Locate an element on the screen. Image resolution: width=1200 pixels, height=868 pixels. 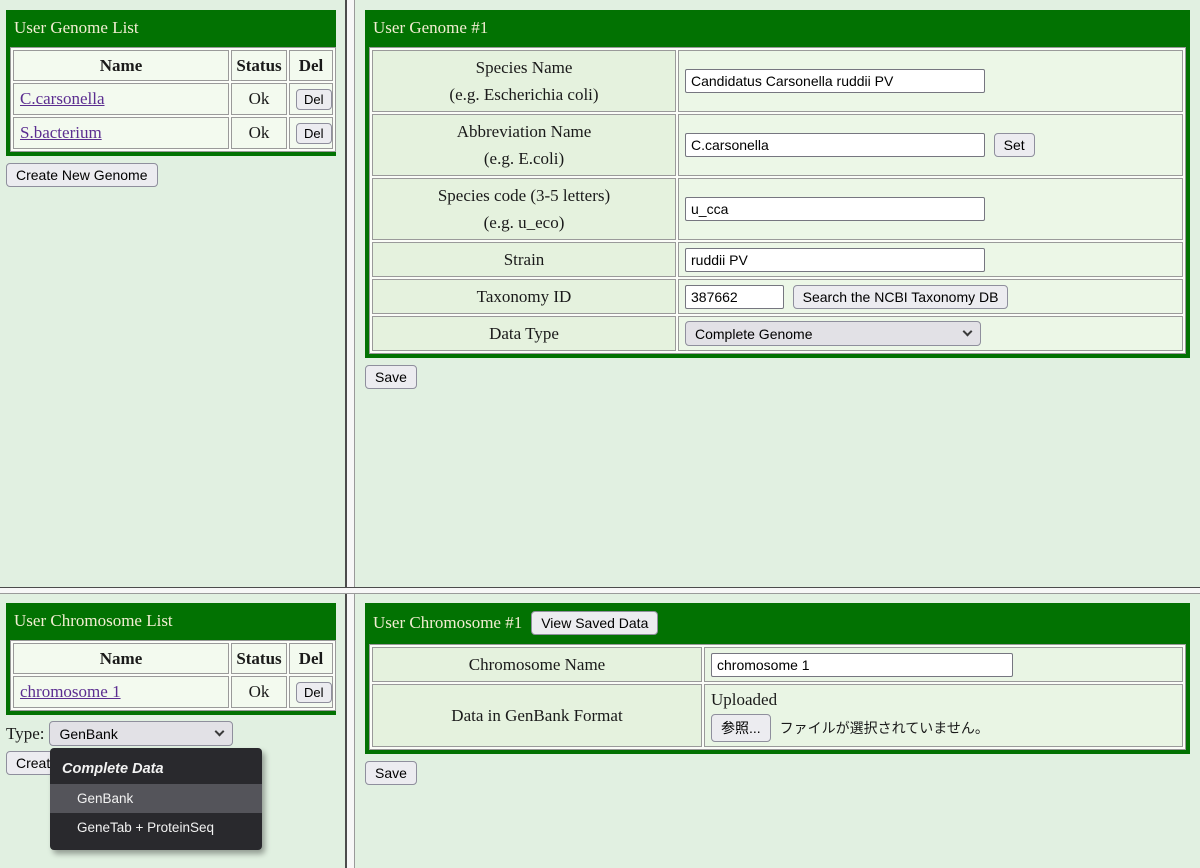
chromosome-list-header: User Chromosome List is located at coordinates (171, 621).